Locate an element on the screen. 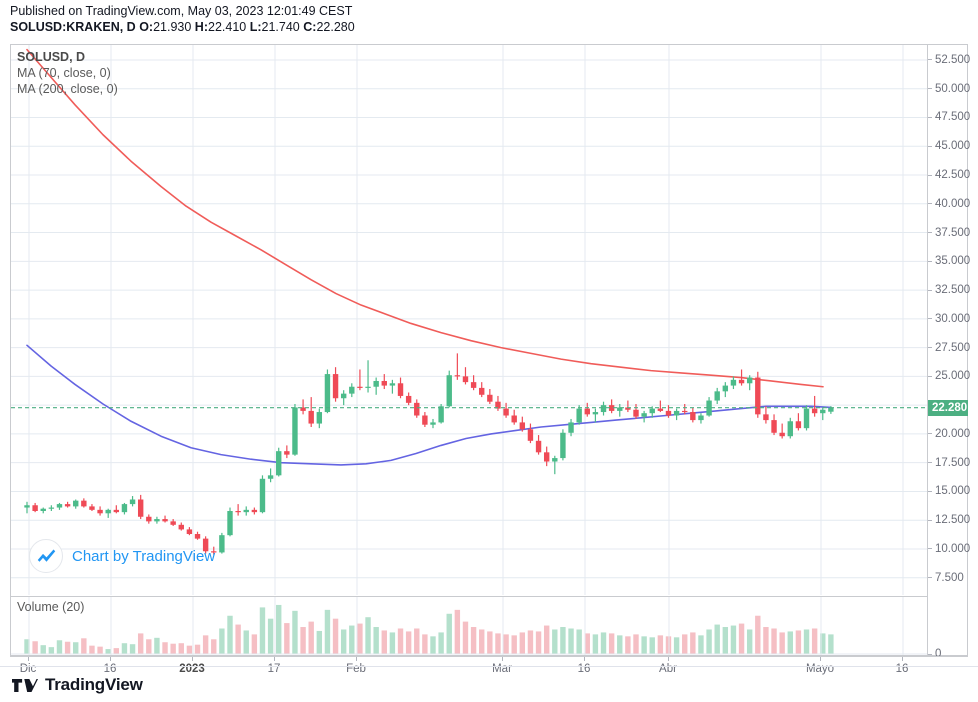 This screenshot has height=702, width=978. volume-pane: Volume (20) is located at coordinates (469, 626).